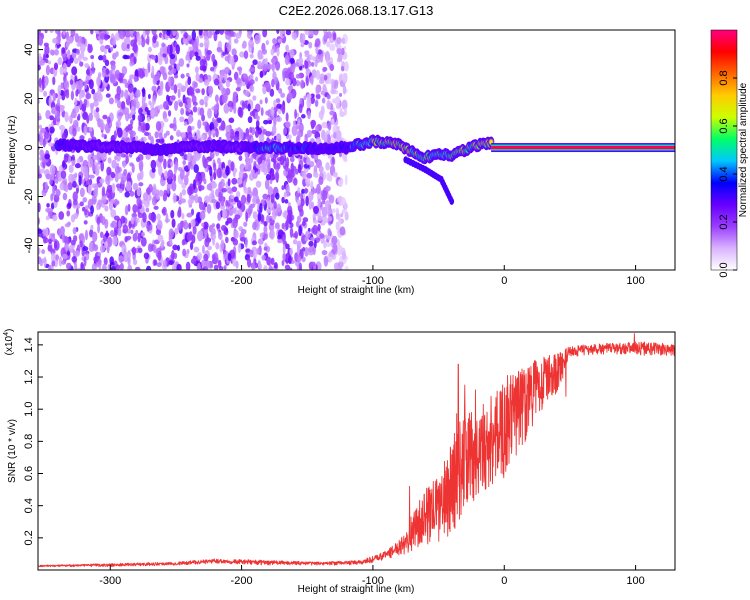  What do you see at coordinates (29, 197) in the screenshot?
I see `y-tick-label: -20` at bounding box center [29, 197].